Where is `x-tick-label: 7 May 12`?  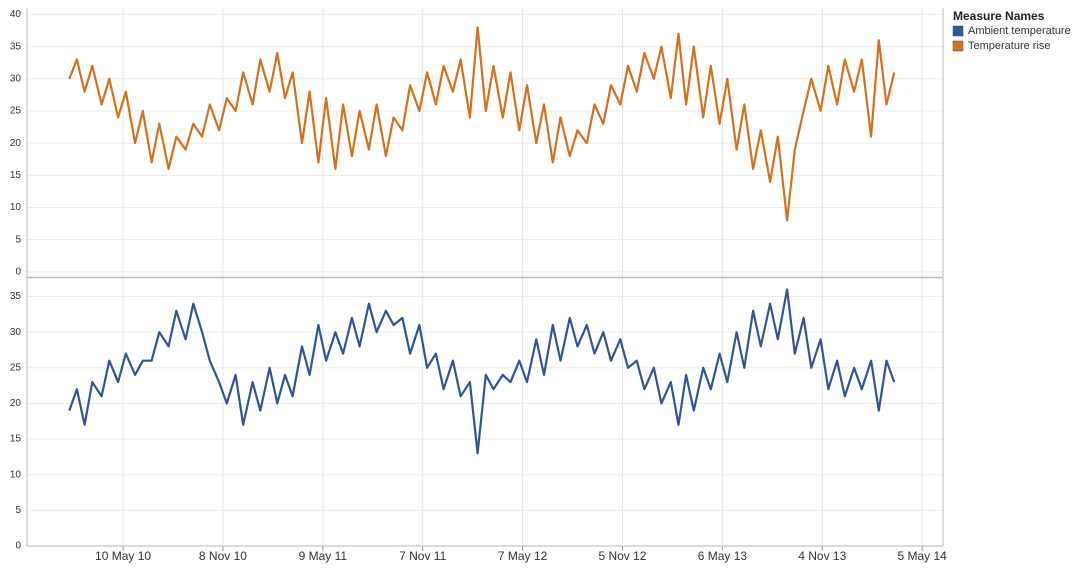
x-tick-label: 7 May 12 is located at coordinates (523, 556).